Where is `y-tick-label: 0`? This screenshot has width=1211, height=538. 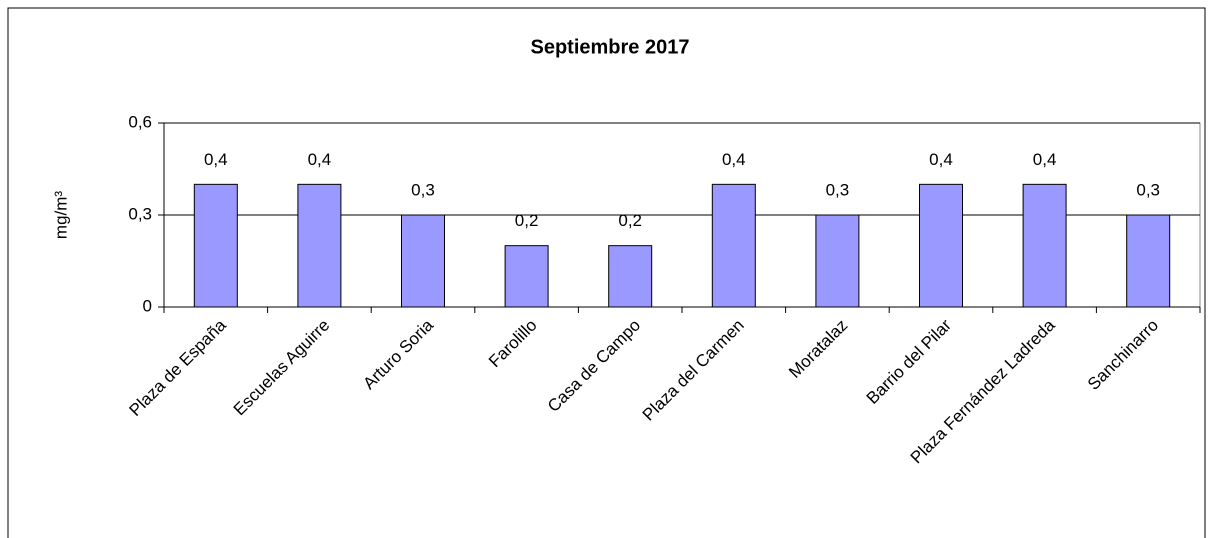
y-tick-label: 0 is located at coordinates (147, 305).